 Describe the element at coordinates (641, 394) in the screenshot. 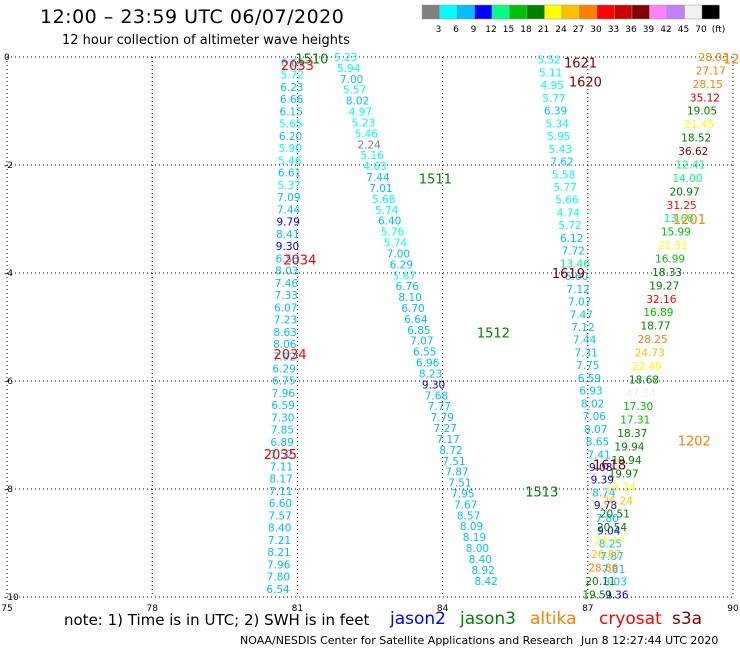

I see `swh-data-label: 47.84` at that location.